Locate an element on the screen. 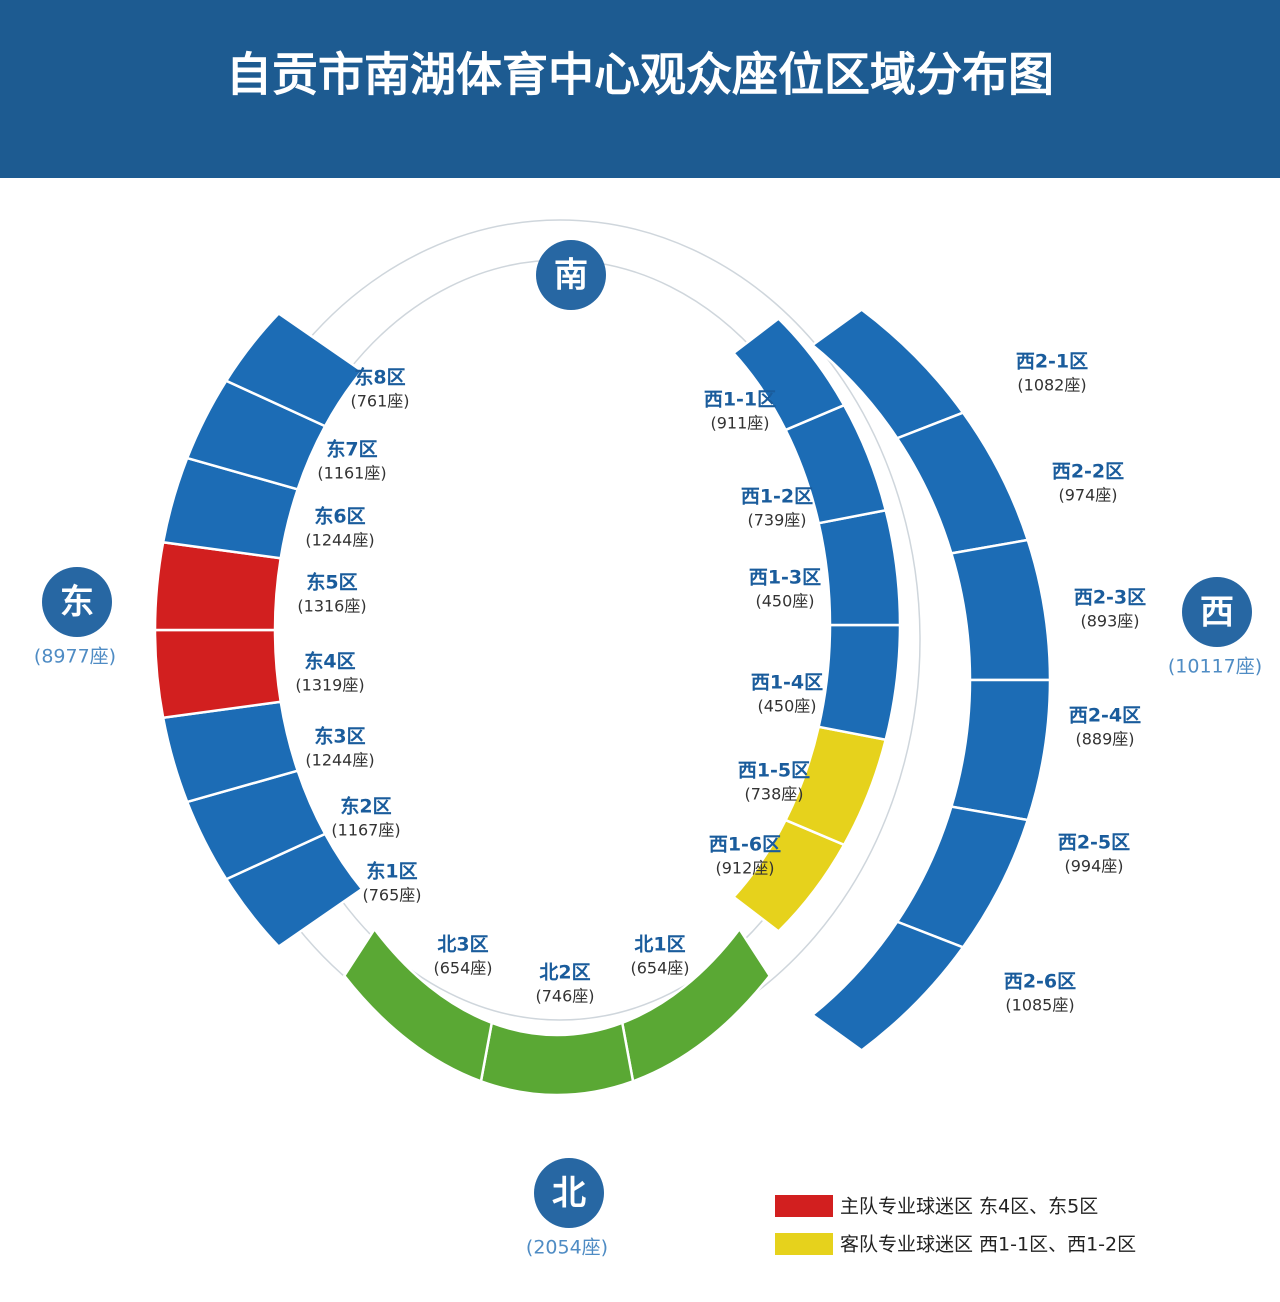 The width and height of the screenshot is (1280, 1302). direction-seats: (8977座) is located at coordinates (75, 657).